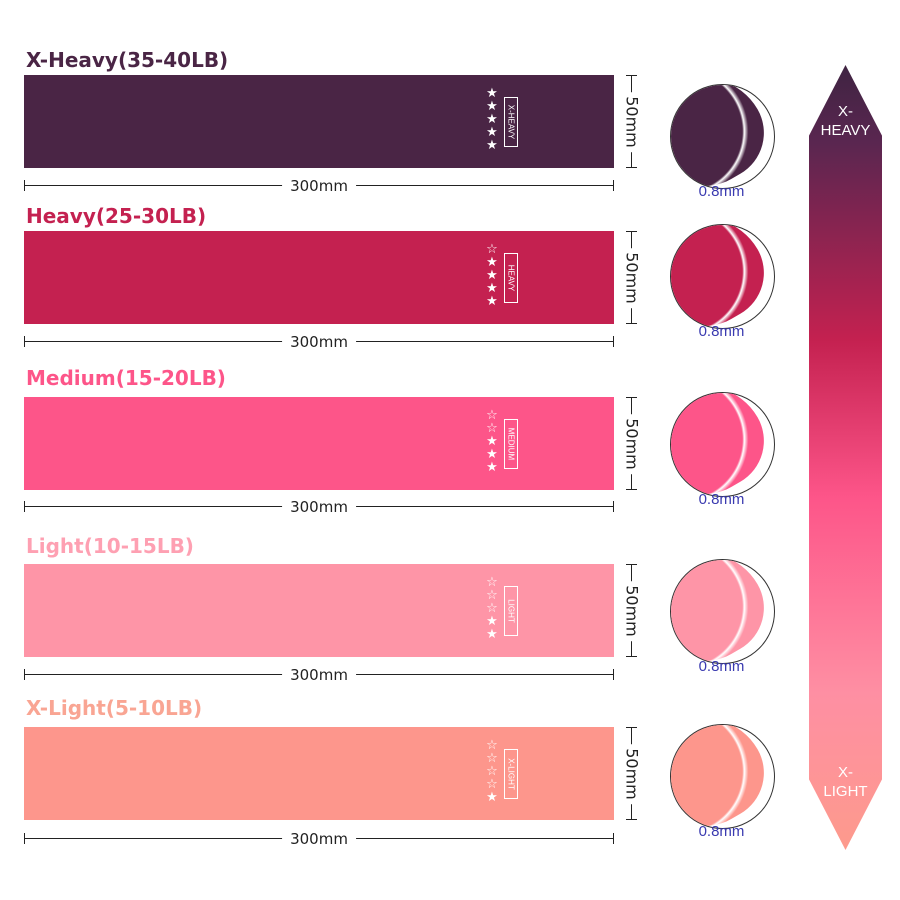 The width and height of the screenshot is (900, 900). I want to click on band: ☆ ☆ ☆ ★ ★ LIGHT, so click(319, 610).